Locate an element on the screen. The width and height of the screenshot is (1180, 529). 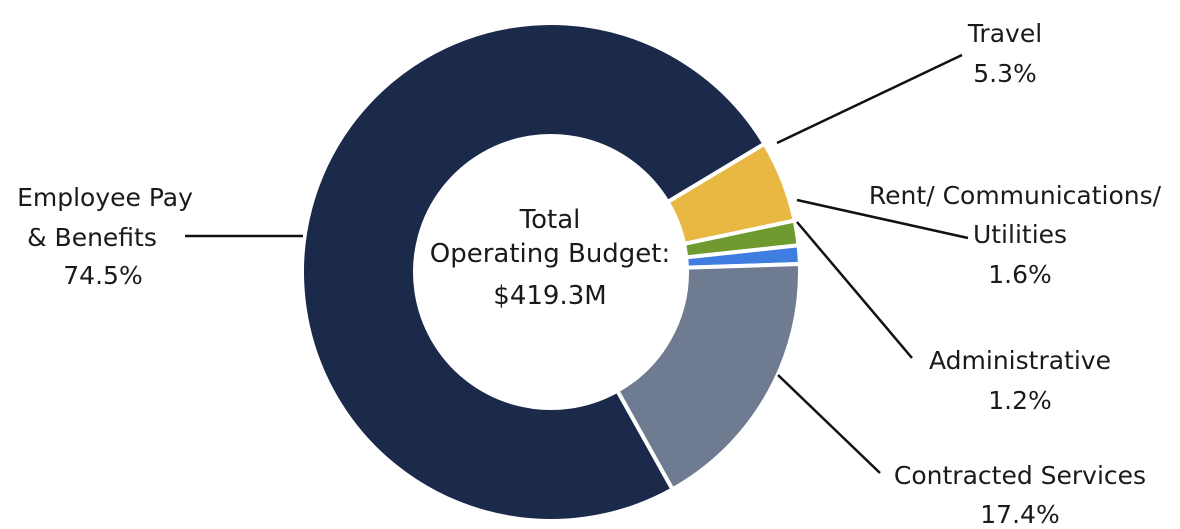
label-admin-name-1: Administrative is located at coordinates (1020, 360).